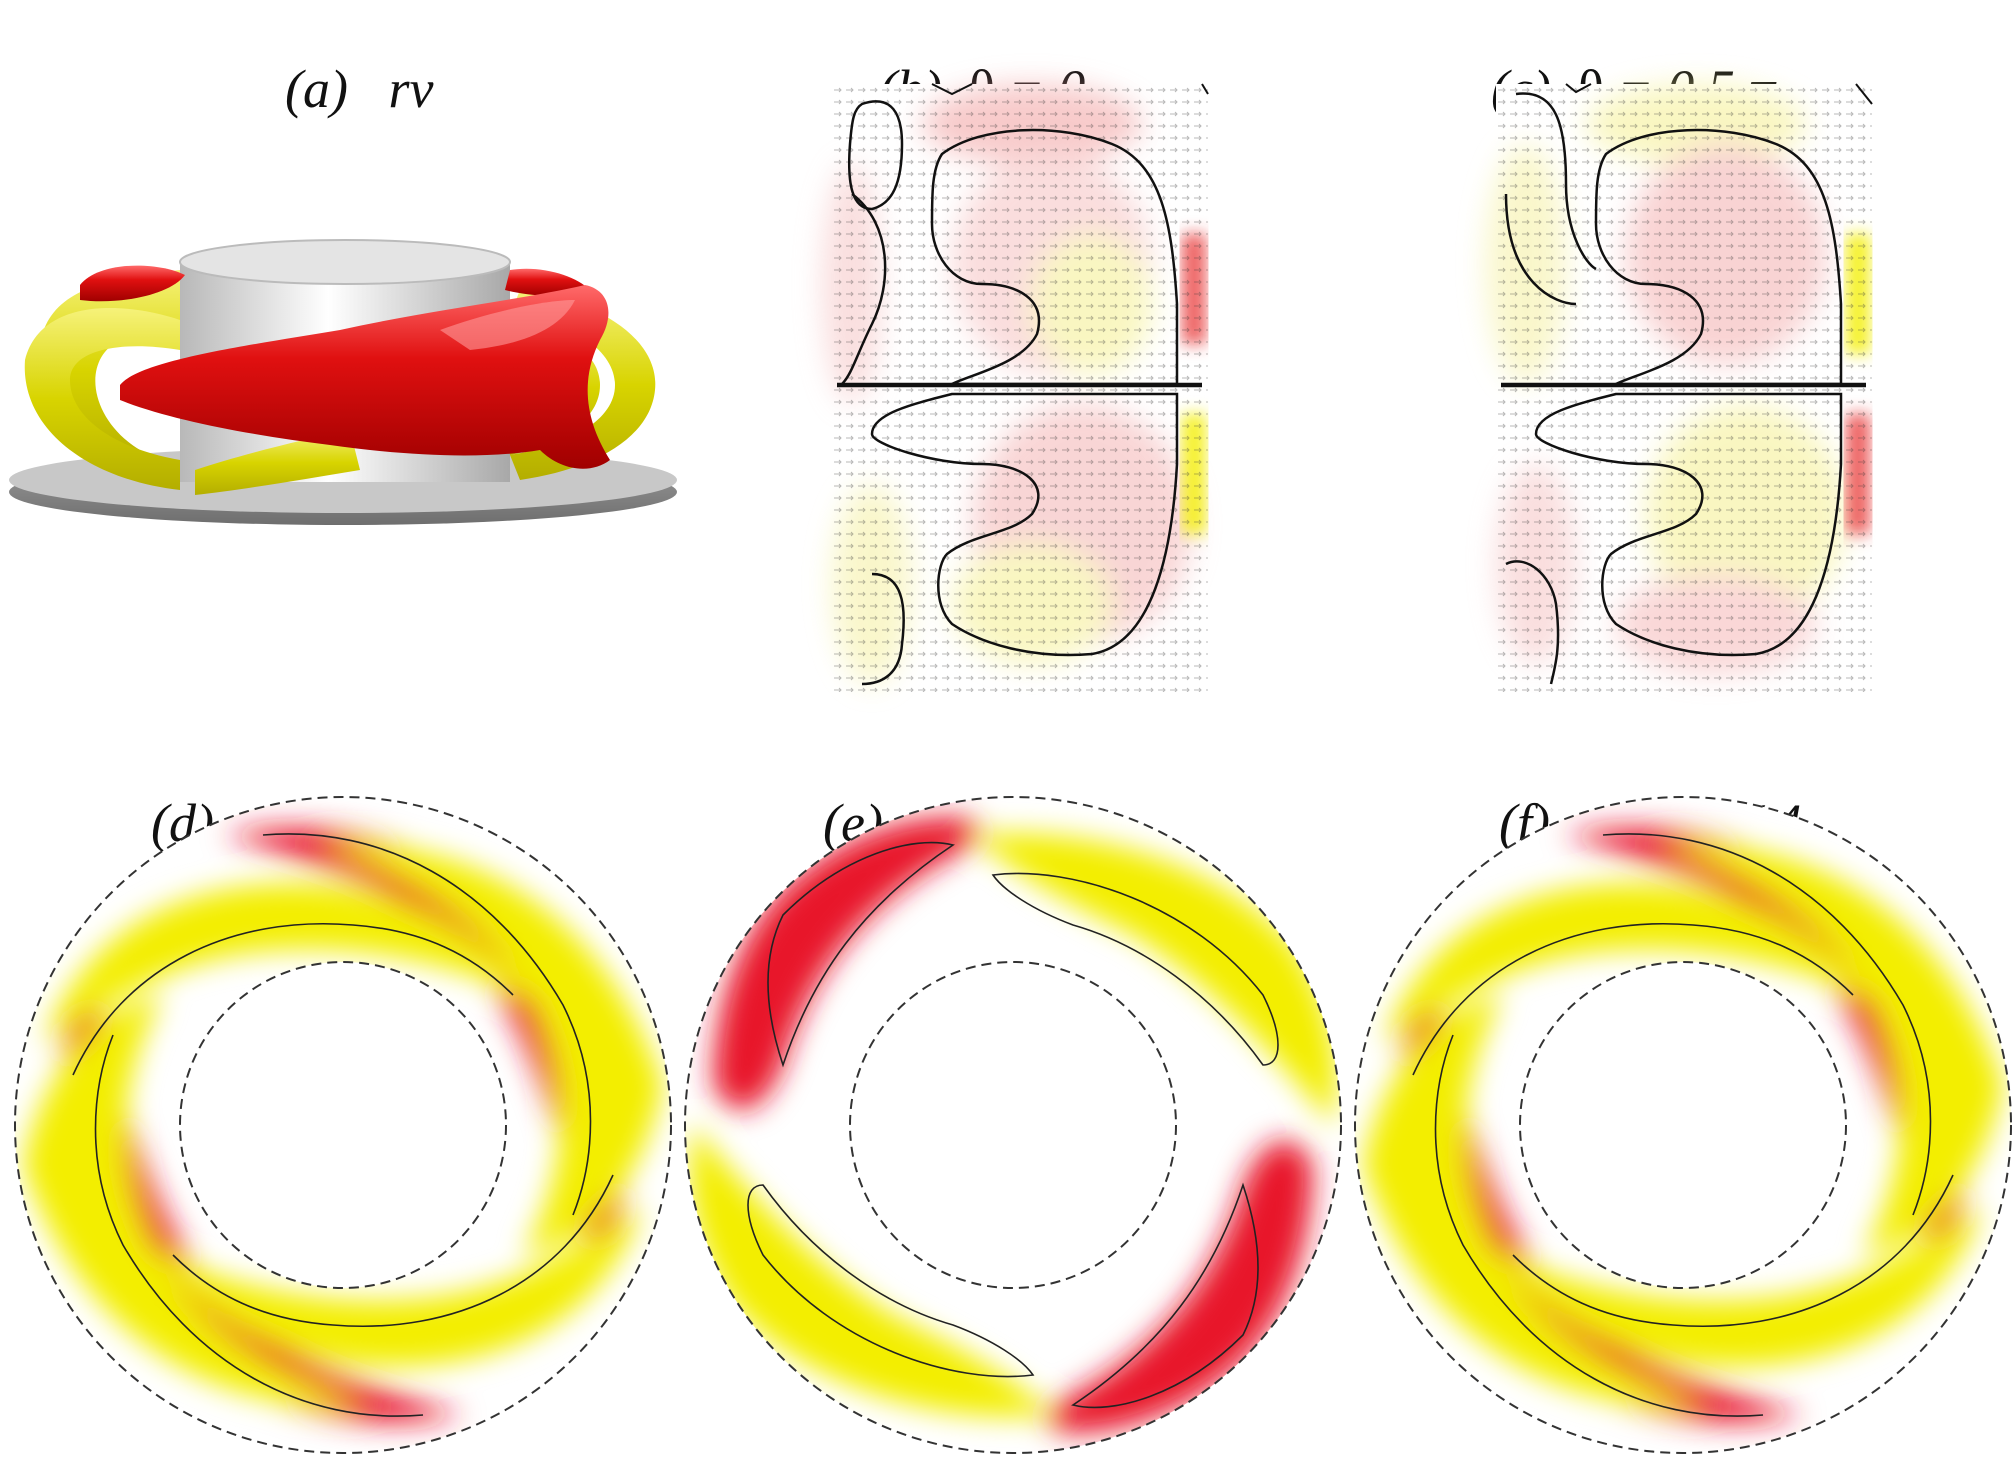  I want to click on panel-d-ring, so click(343, 1125).